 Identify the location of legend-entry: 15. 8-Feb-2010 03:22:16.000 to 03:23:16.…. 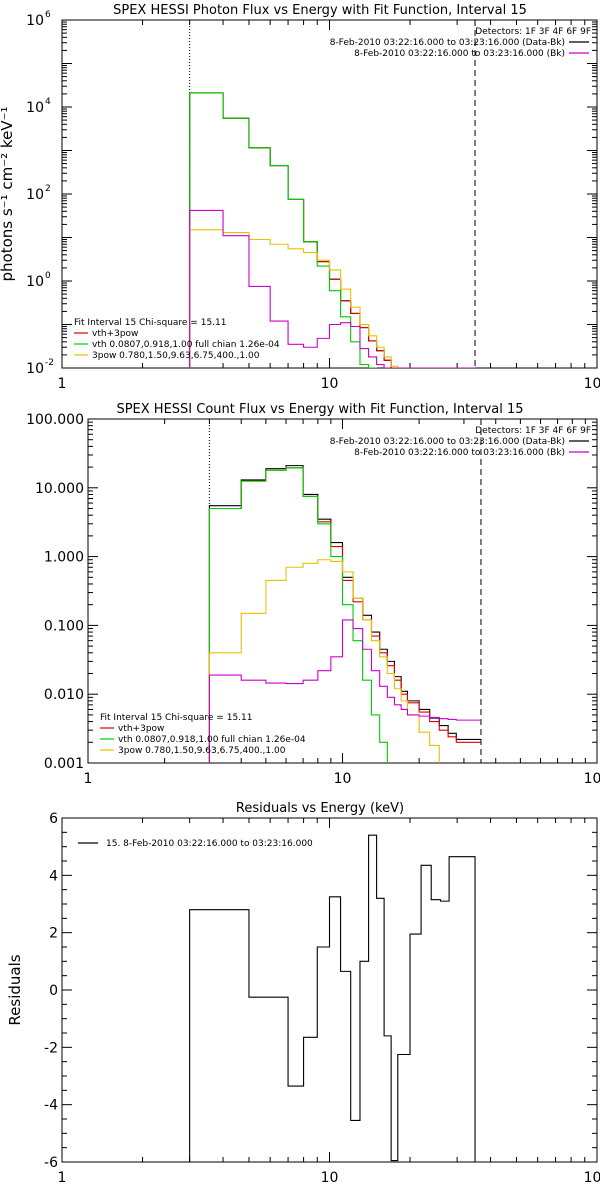
(209, 844).